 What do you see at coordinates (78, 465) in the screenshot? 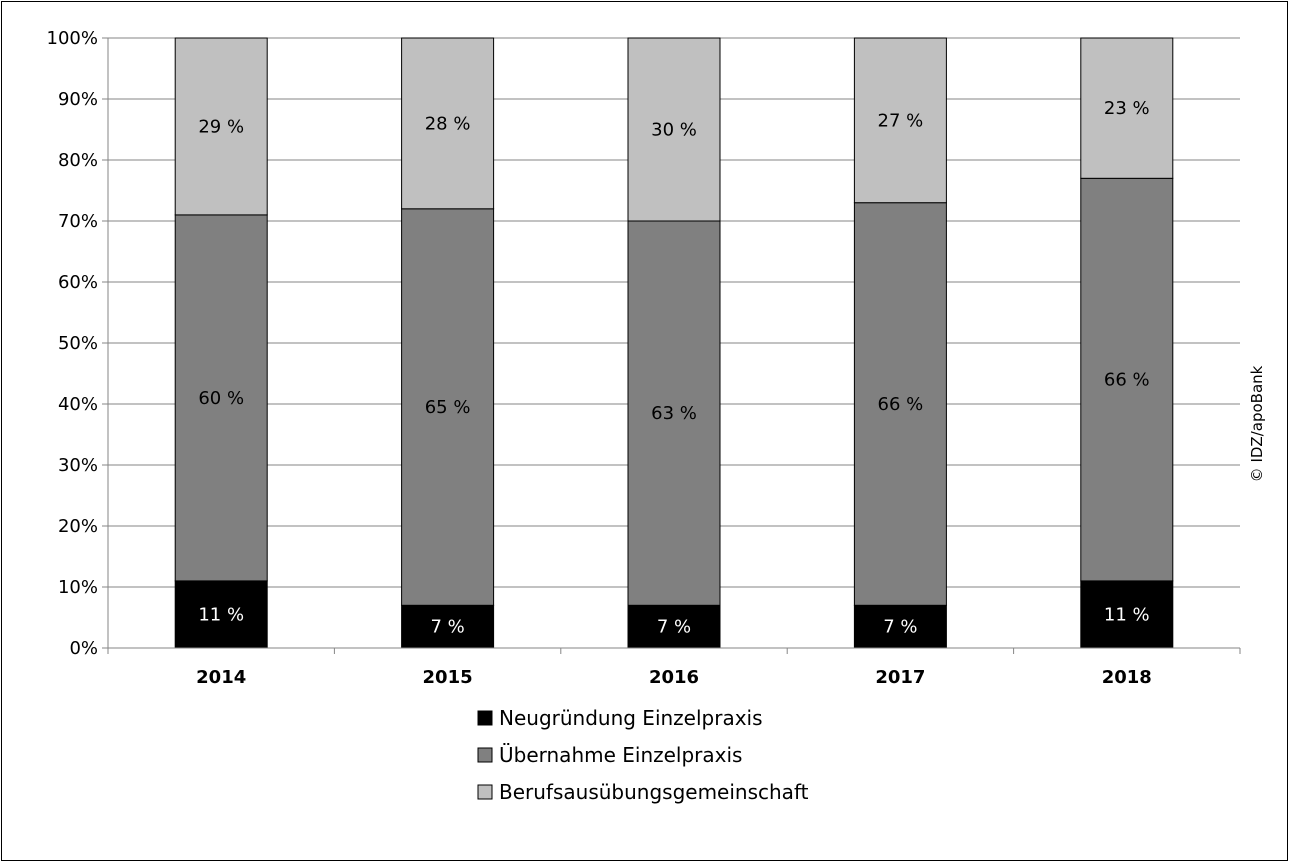
I see `y-tick-label: 30%` at bounding box center [78, 465].